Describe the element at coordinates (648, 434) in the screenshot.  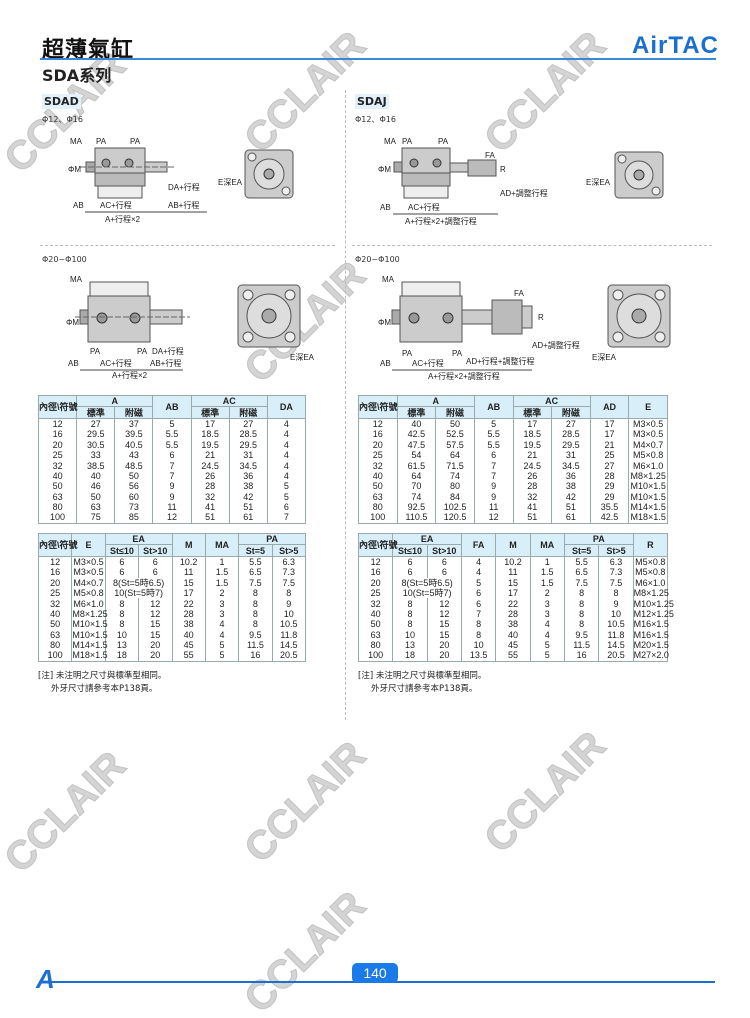
I see `table-cell: M3×0.5` at that location.